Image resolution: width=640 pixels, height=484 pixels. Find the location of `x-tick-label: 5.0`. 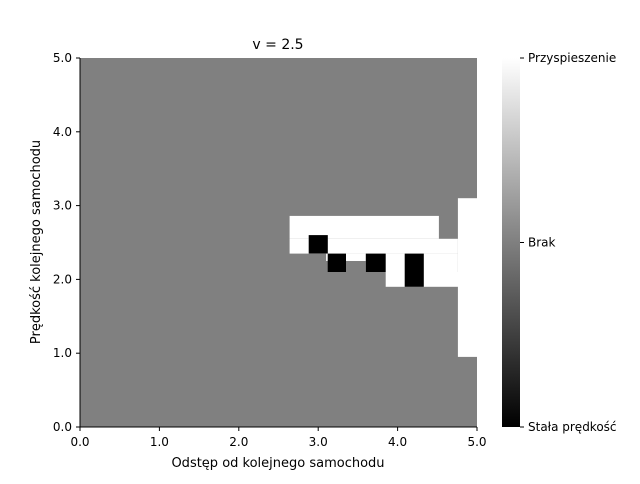

x-tick-label: 5.0 is located at coordinates (476, 442).